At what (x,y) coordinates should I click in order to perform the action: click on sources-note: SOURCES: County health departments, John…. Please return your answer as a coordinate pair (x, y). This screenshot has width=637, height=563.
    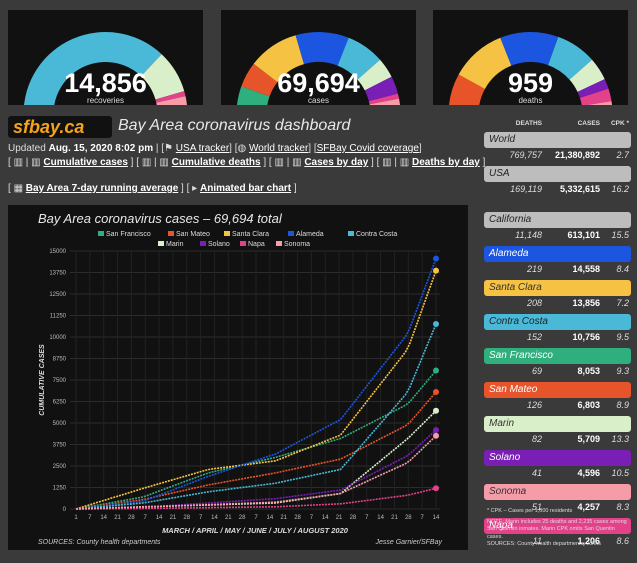
    Looking at the image, I should click on (544, 544).